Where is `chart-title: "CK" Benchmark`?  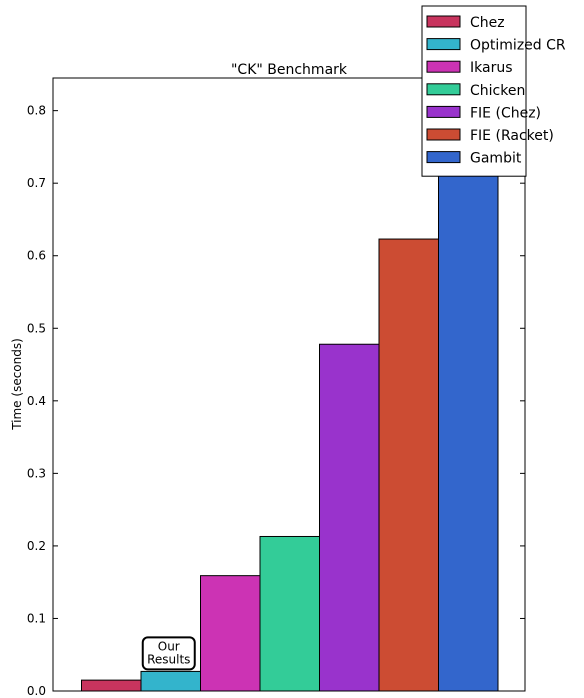
chart-title: "CK" Benchmark is located at coordinates (289, 70).